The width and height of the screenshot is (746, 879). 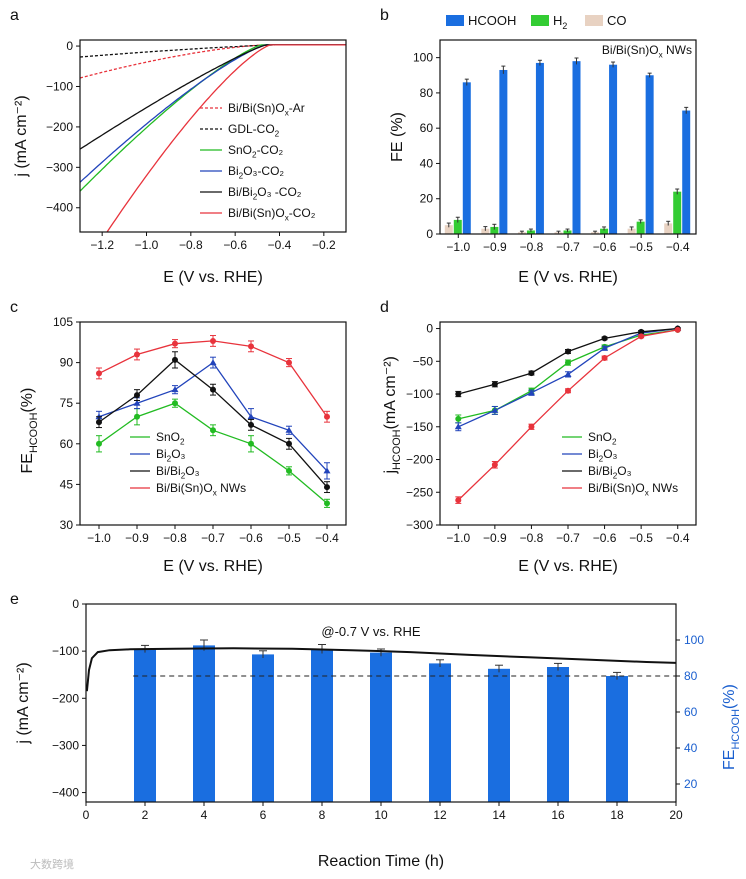 I want to click on panel-b-annotation: Bi/Bi(Sn)Ox NWs, so click(x=647, y=51).